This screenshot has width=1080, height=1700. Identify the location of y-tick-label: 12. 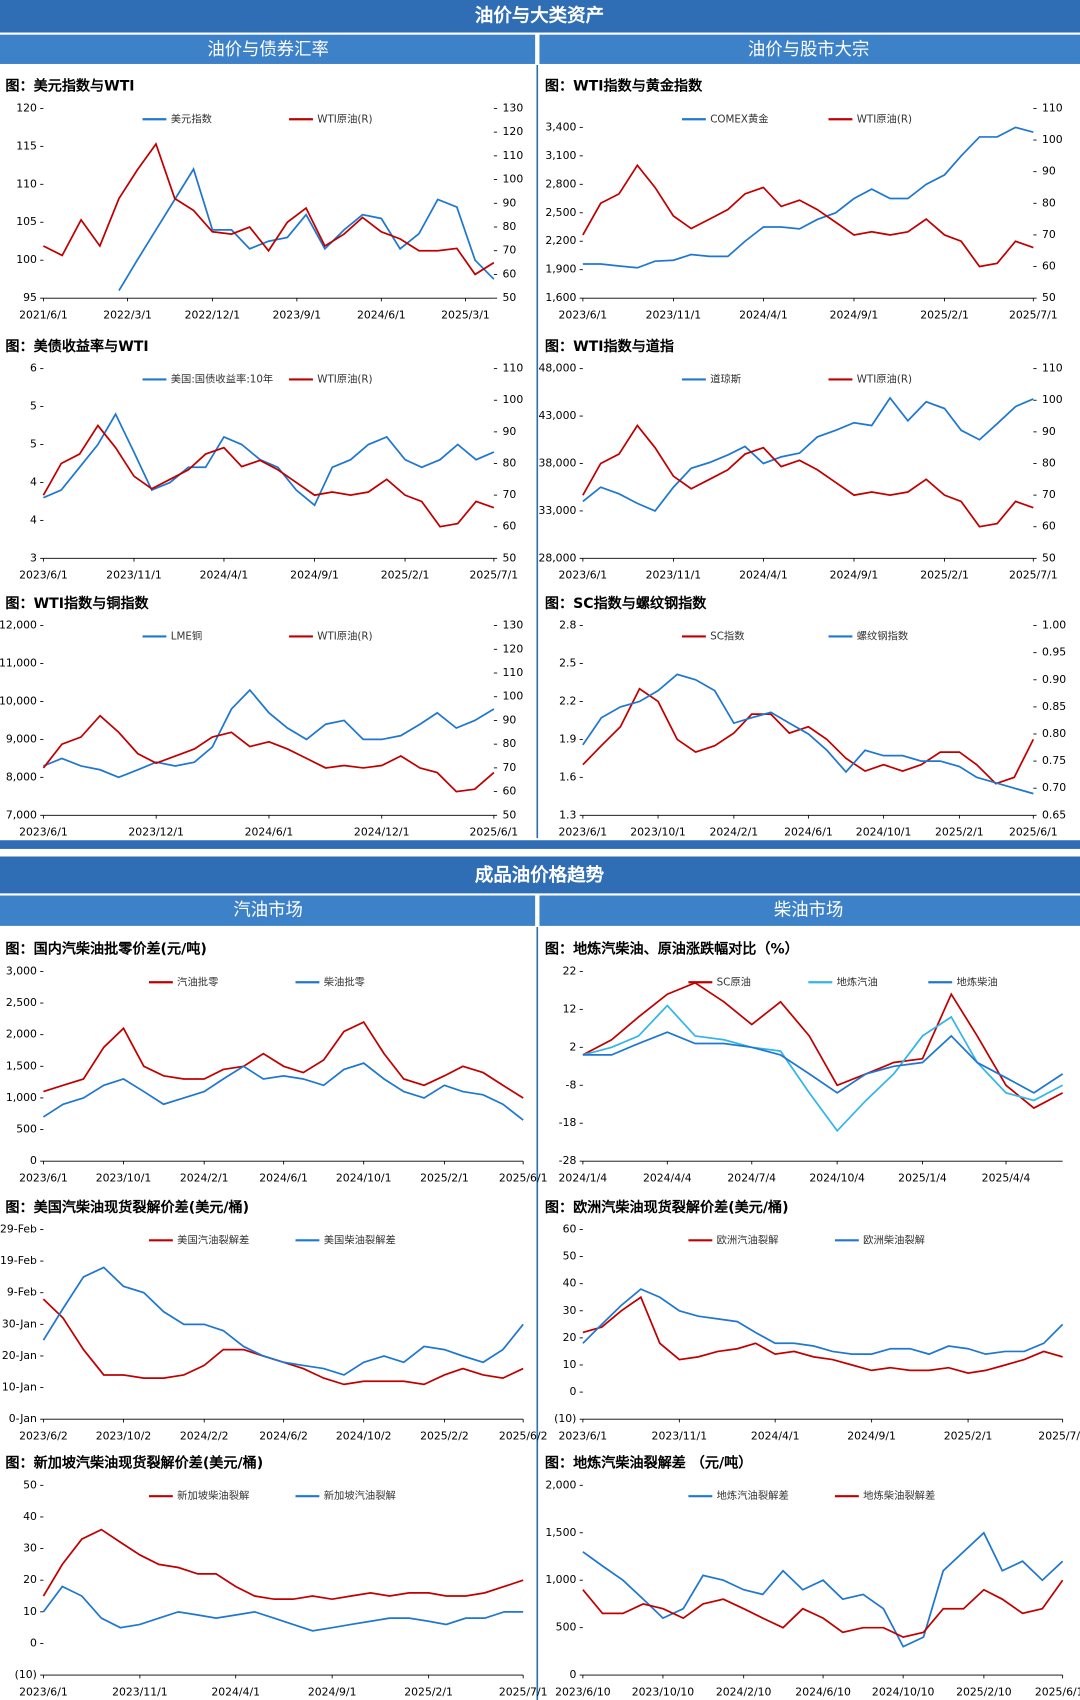
(570, 1008).